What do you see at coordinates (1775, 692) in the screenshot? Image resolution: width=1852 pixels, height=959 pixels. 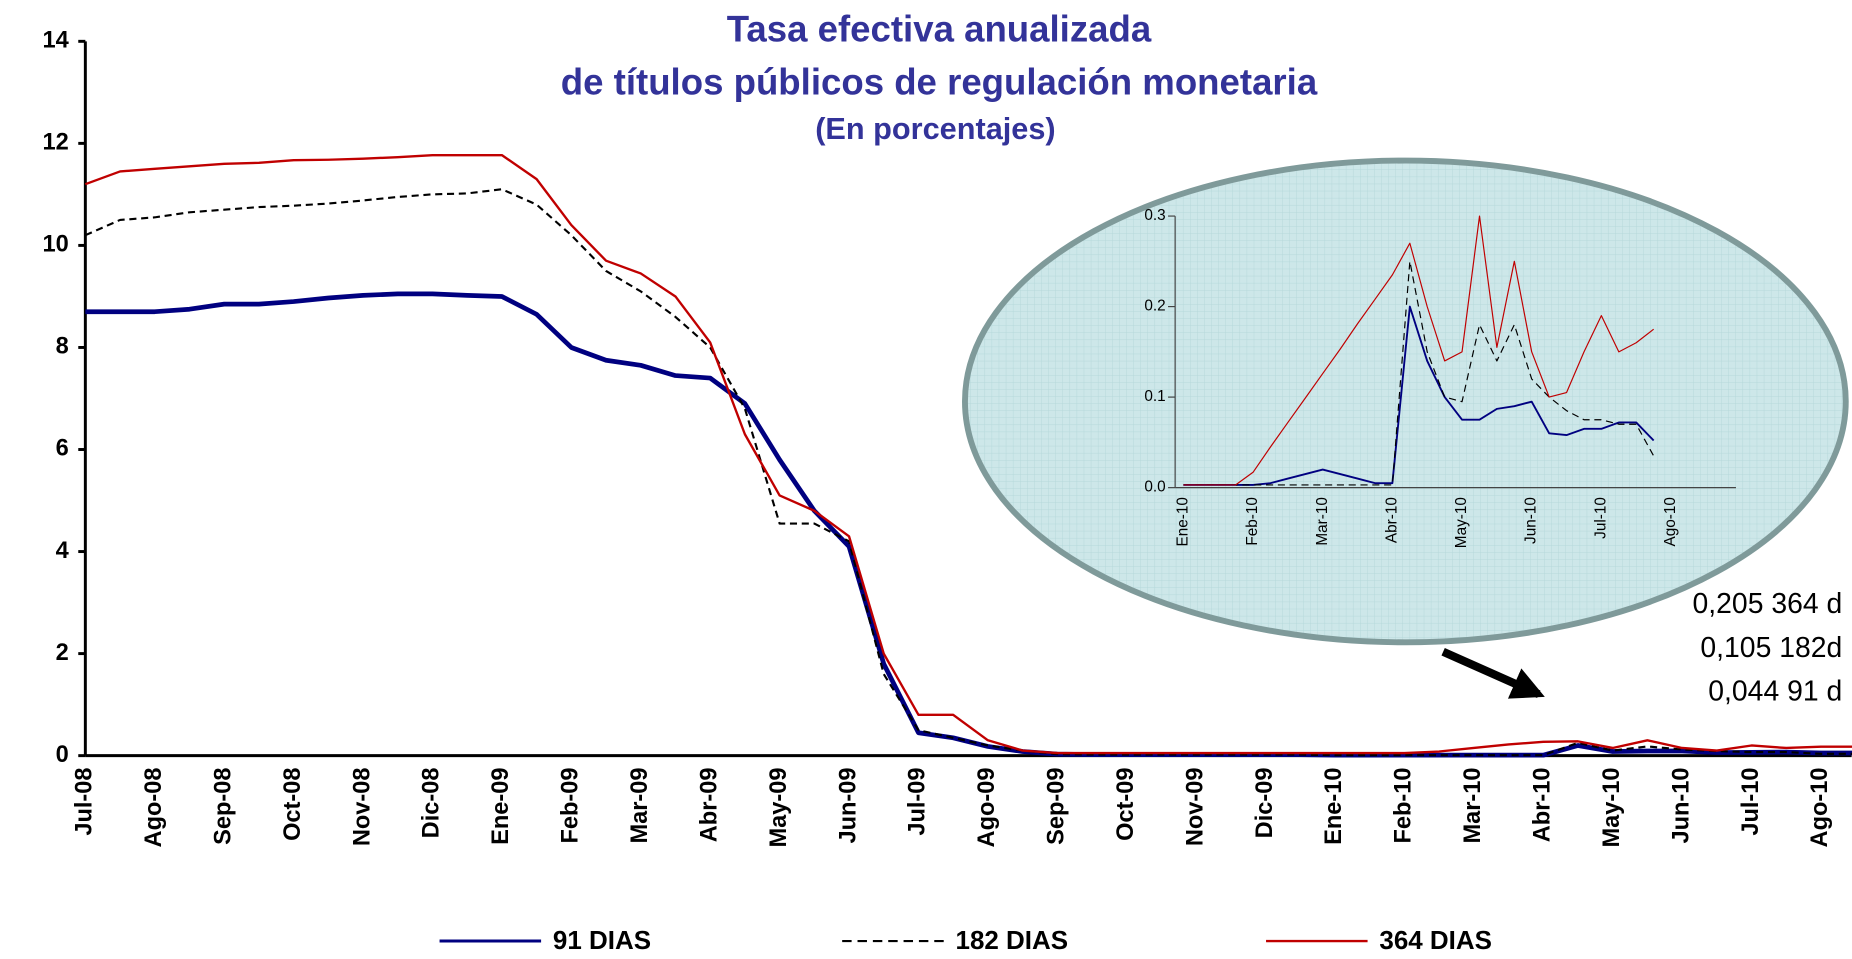 I see `annotation: 0,044 91 d` at bounding box center [1775, 692].